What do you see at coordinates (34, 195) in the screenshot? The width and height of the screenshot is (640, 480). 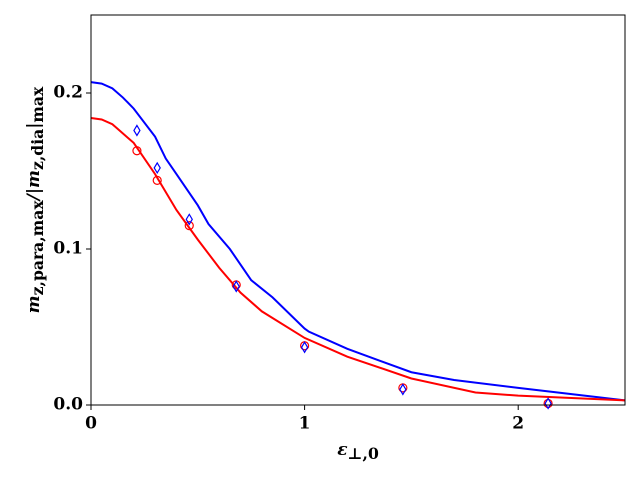 I see `label-part: /|` at bounding box center [34, 195].